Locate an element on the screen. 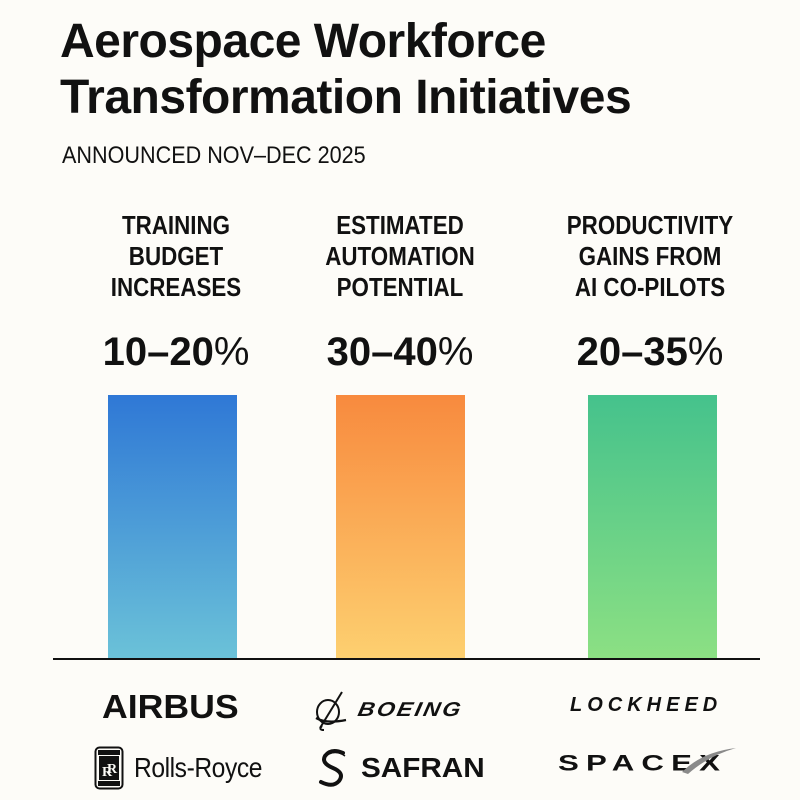  bar-automation-potential is located at coordinates (400, 527).